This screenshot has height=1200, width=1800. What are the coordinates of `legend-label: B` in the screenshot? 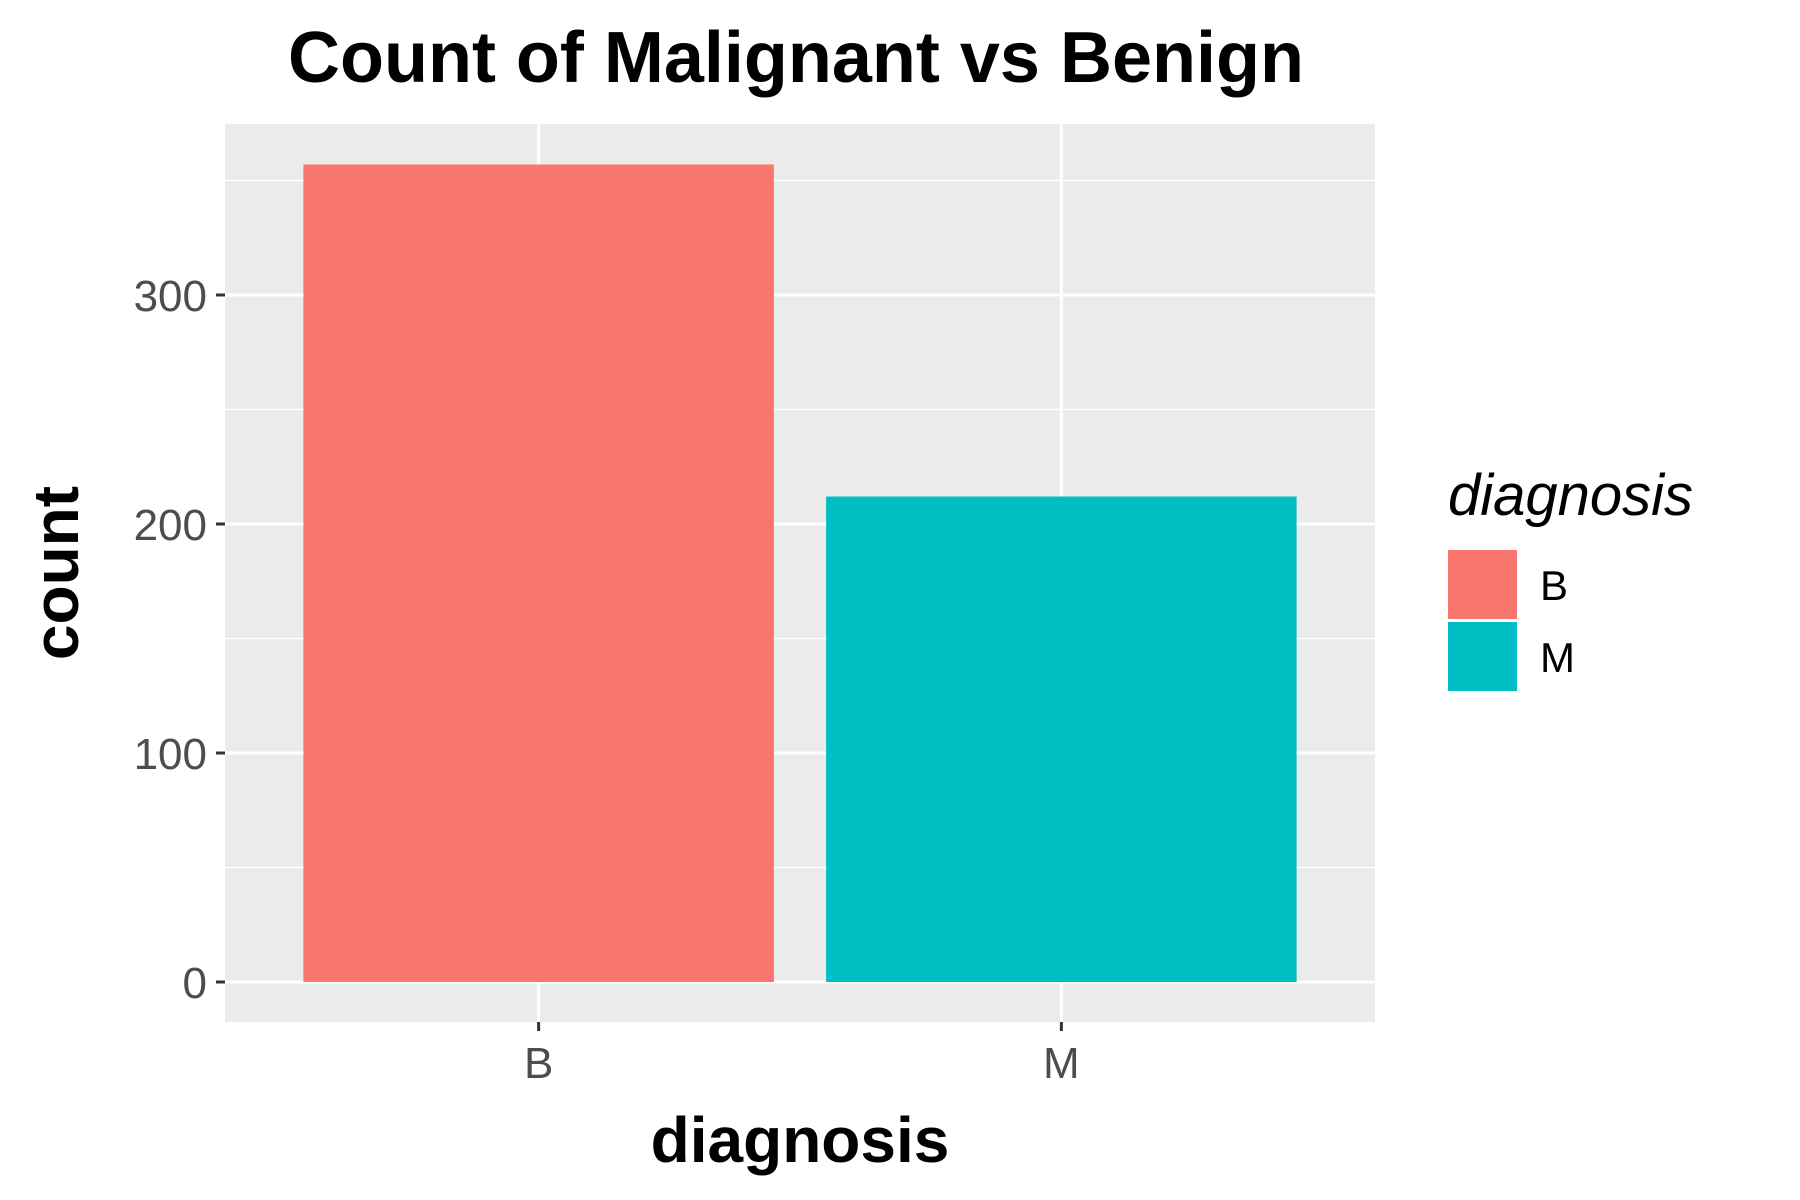 It's located at (1554, 585).